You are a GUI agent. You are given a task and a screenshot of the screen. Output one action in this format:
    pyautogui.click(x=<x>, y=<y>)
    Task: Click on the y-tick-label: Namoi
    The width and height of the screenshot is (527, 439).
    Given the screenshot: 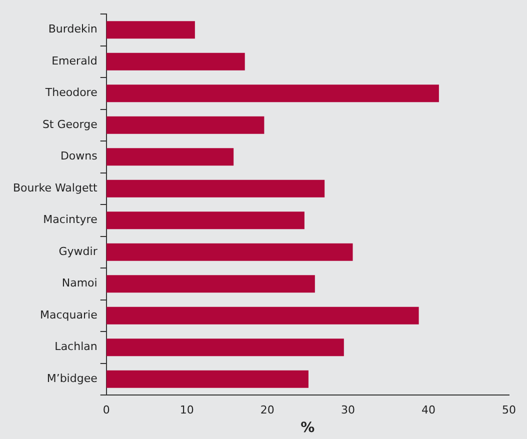 What is the action you would take?
    pyautogui.click(x=80, y=283)
    